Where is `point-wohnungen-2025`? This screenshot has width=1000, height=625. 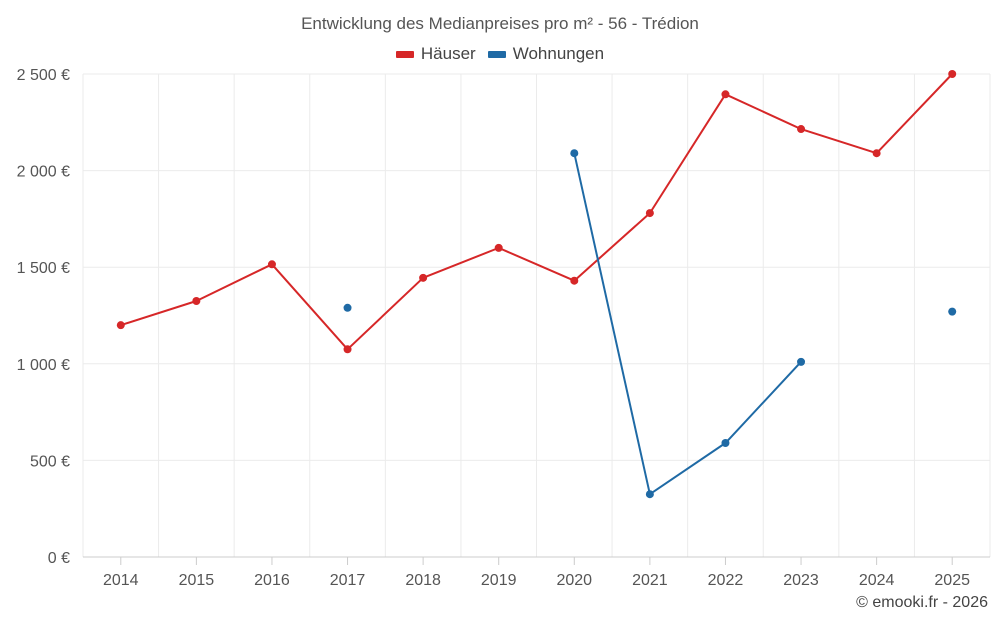
point-wohnungen-2025 is located at coordinates (952, 311).